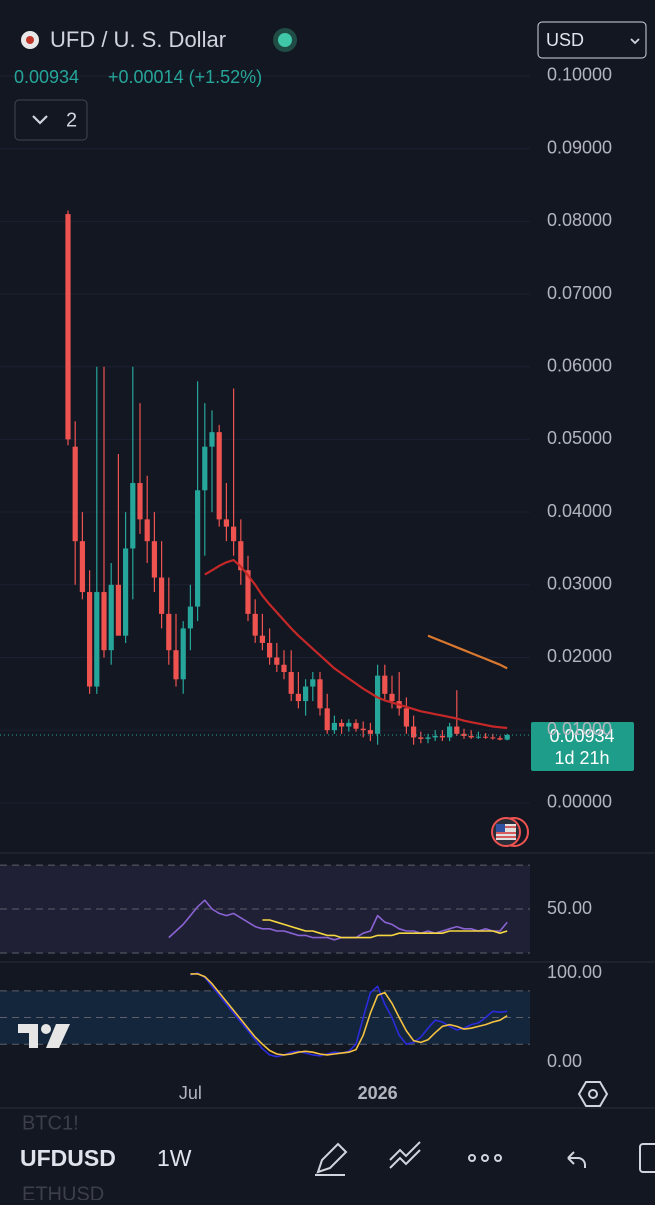 The height and width of the screenshot is (1205, 655). I want to click on currency-dropdown: USD, so click(592, 40).